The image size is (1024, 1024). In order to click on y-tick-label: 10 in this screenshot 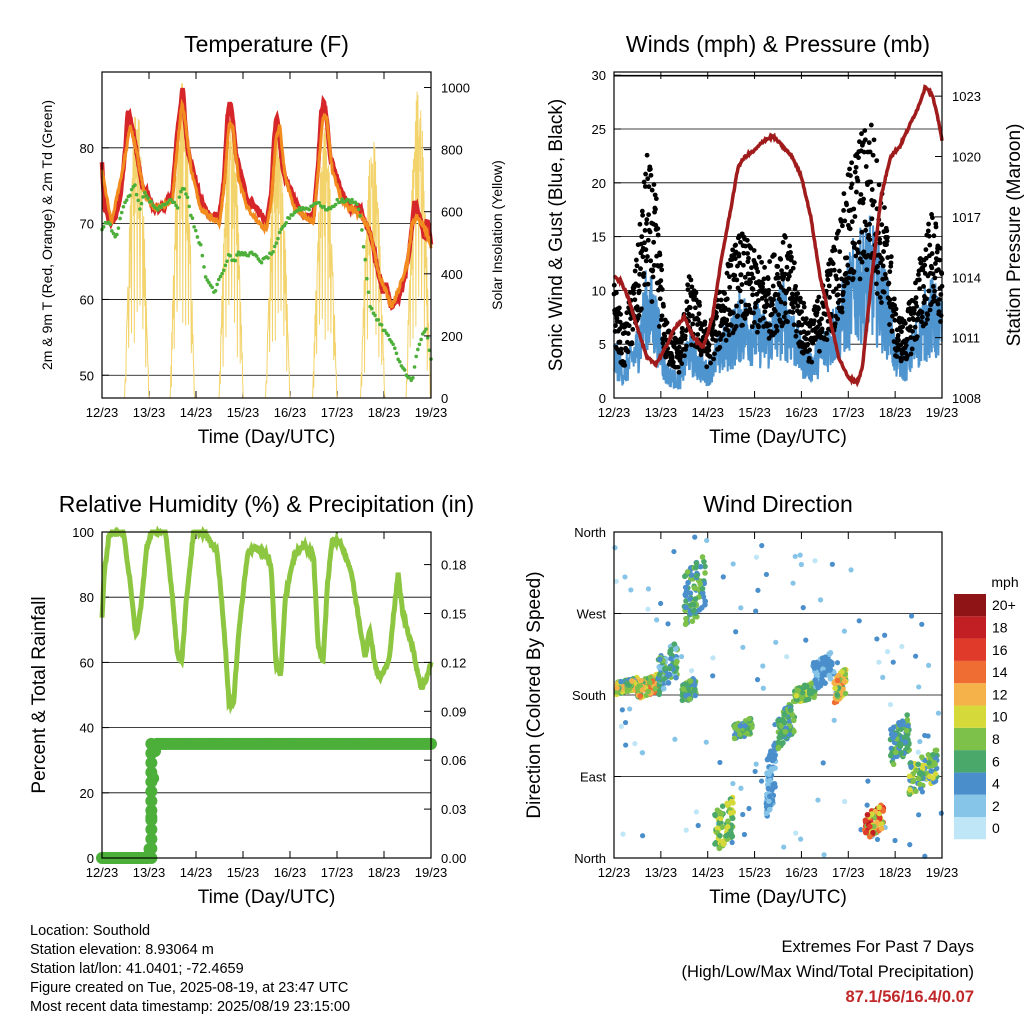, I will do `click(599, 290)`.